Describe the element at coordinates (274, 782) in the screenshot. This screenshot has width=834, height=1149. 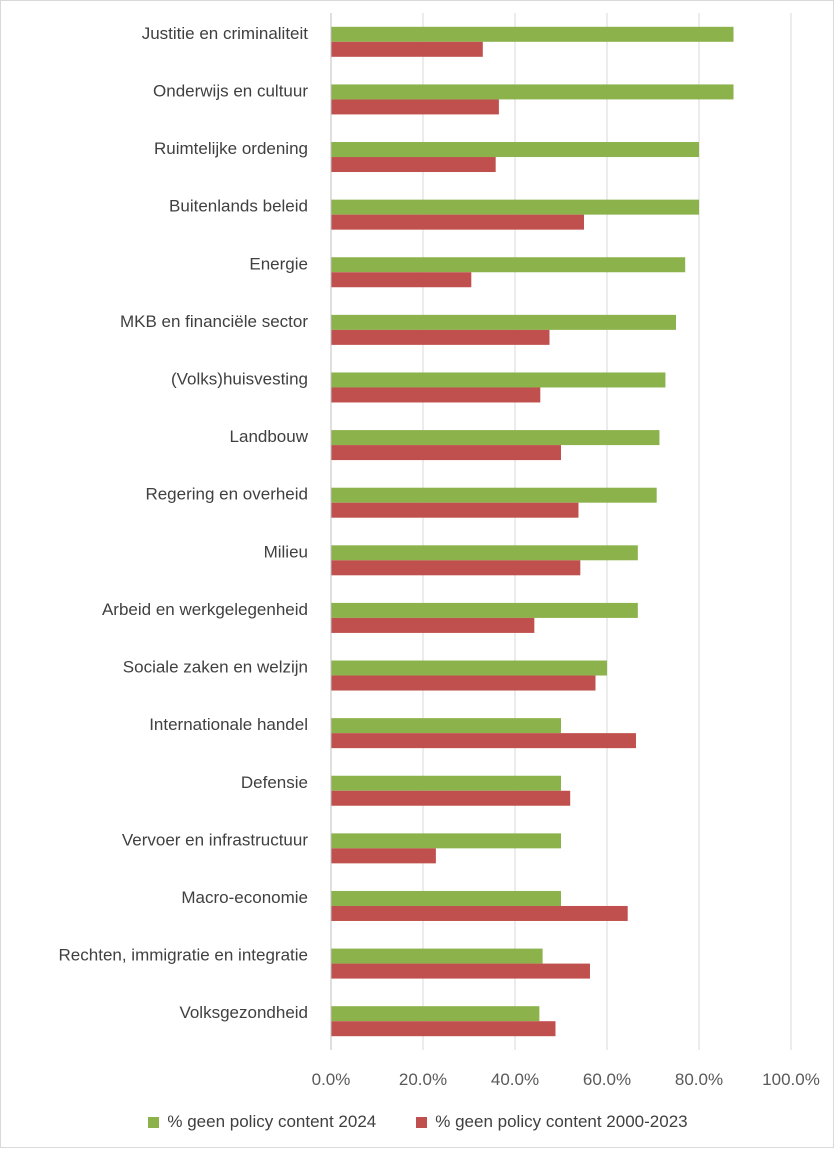
I see `category-label: Defensie` at that location.